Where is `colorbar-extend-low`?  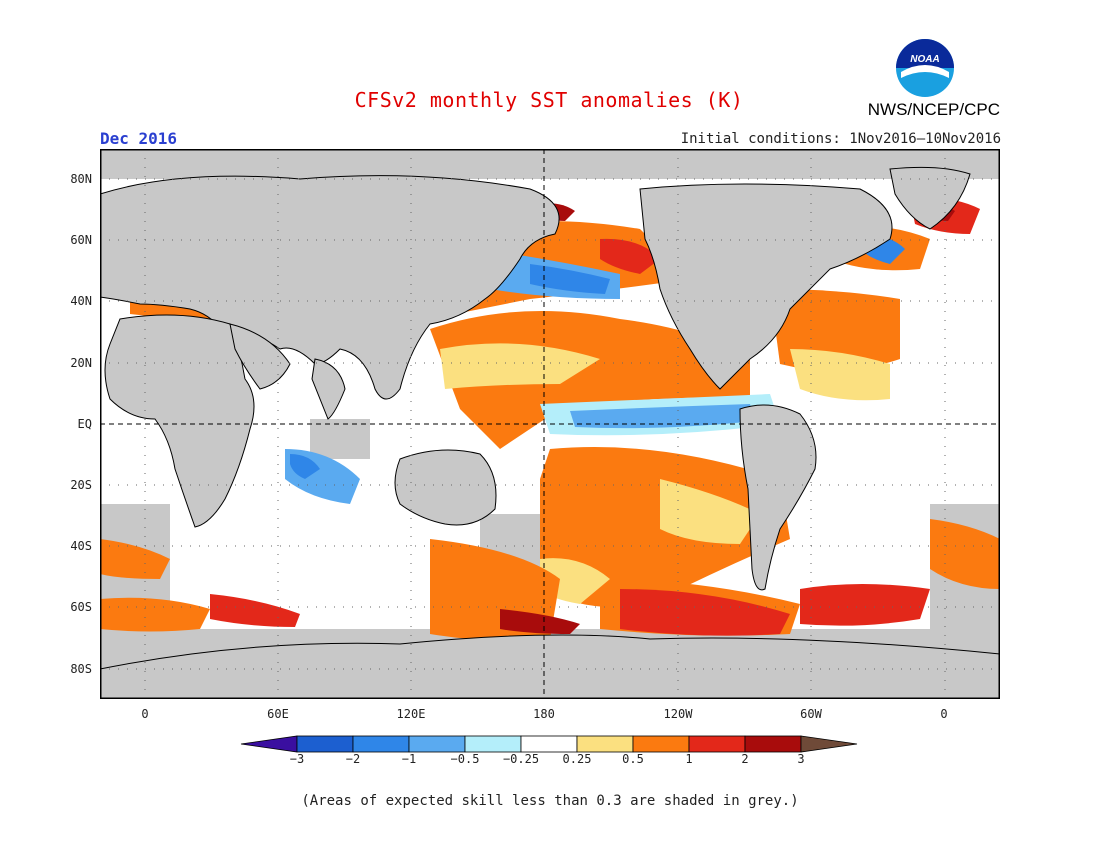 colorbar-extend-low is located at coordinates (269, 744).